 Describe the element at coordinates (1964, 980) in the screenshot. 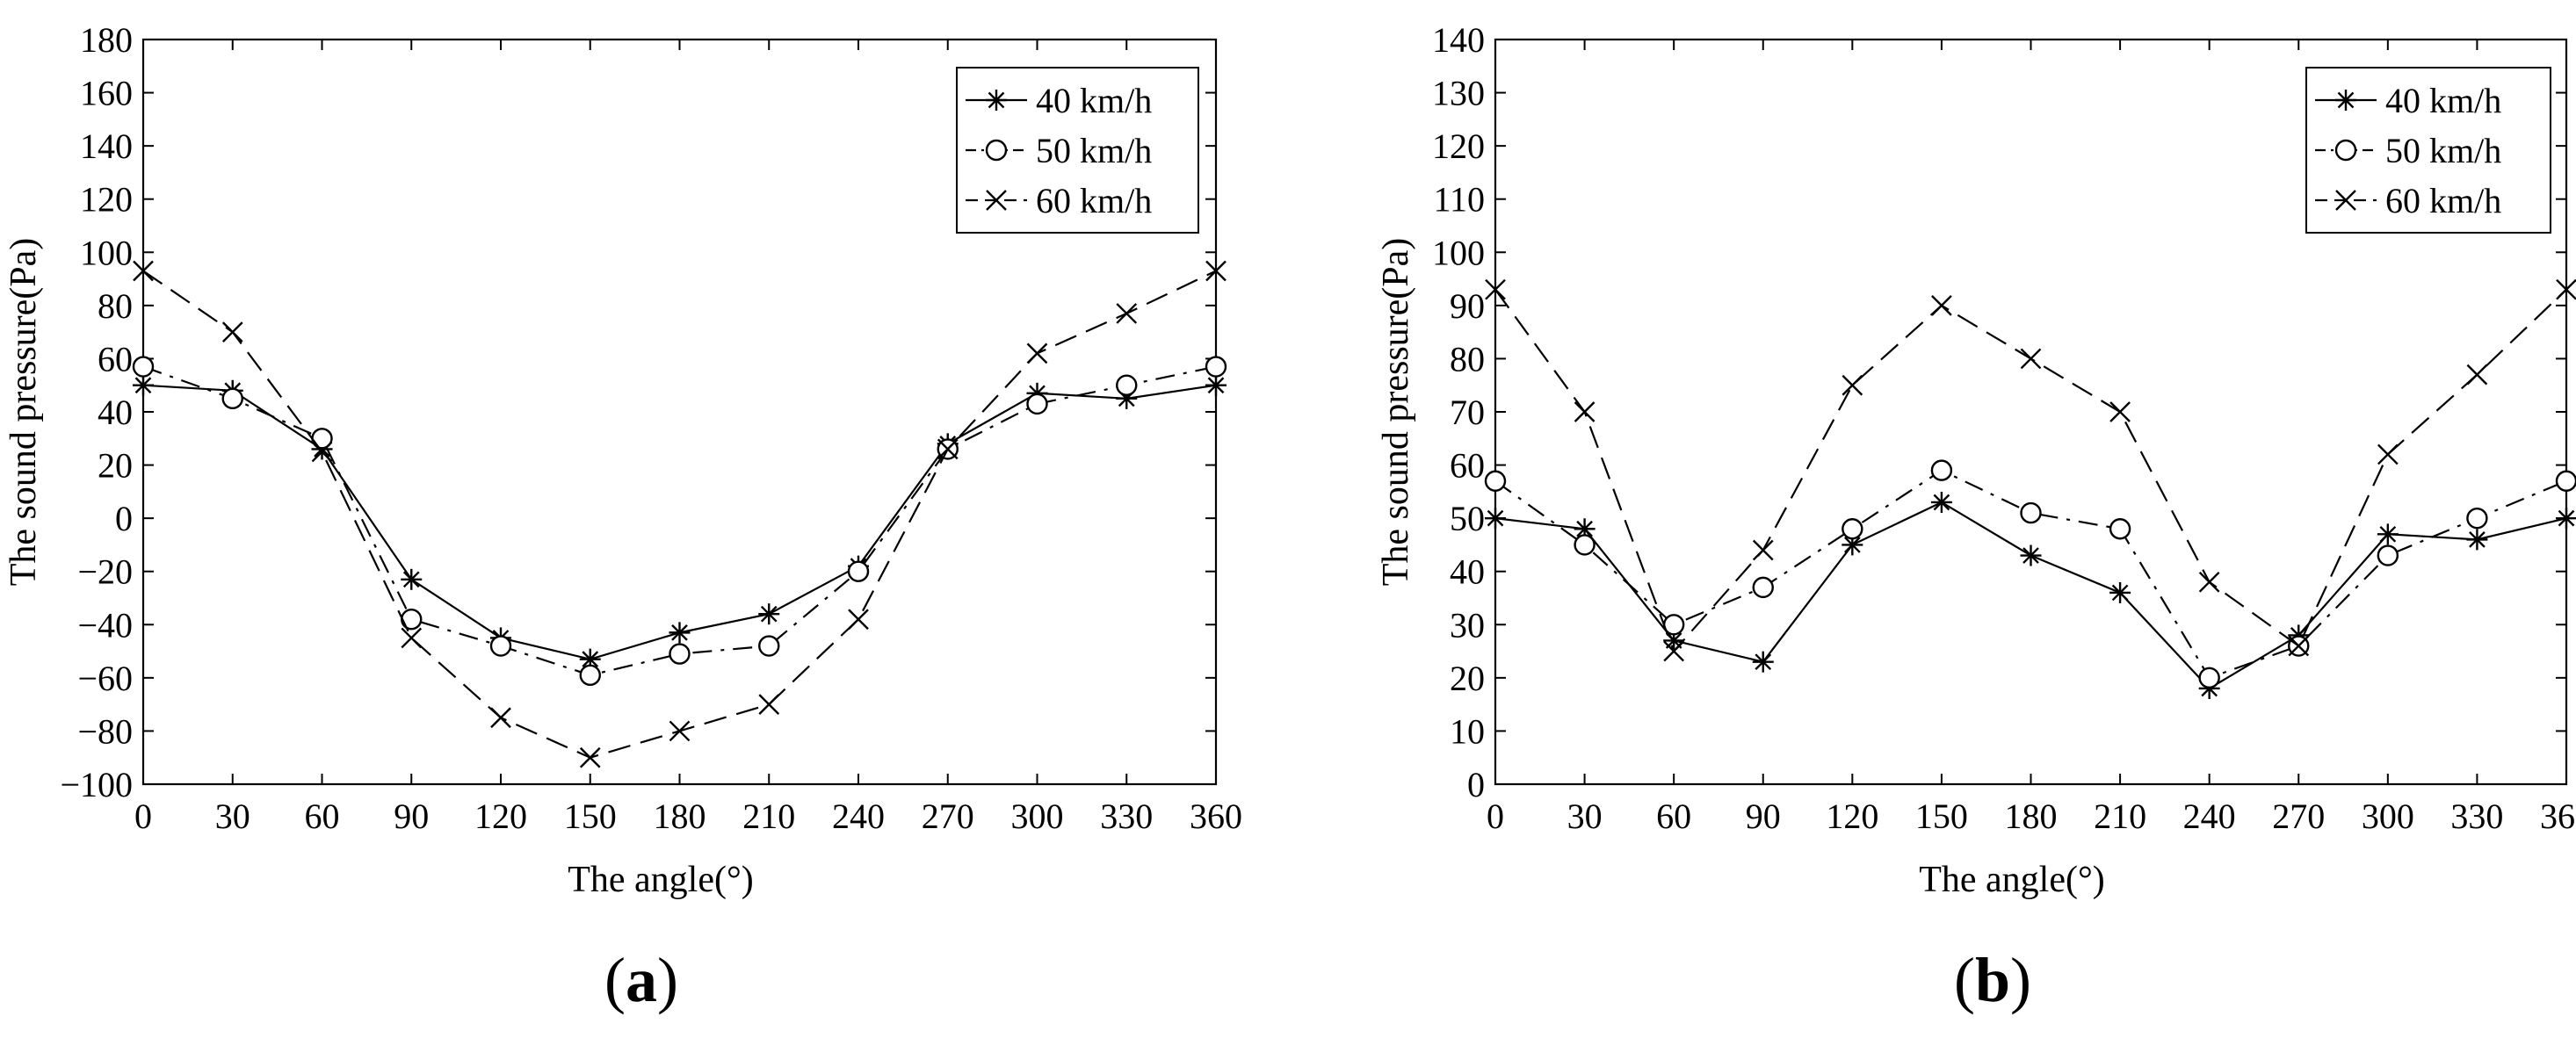

I see `panel-paren-open: (` at that location.